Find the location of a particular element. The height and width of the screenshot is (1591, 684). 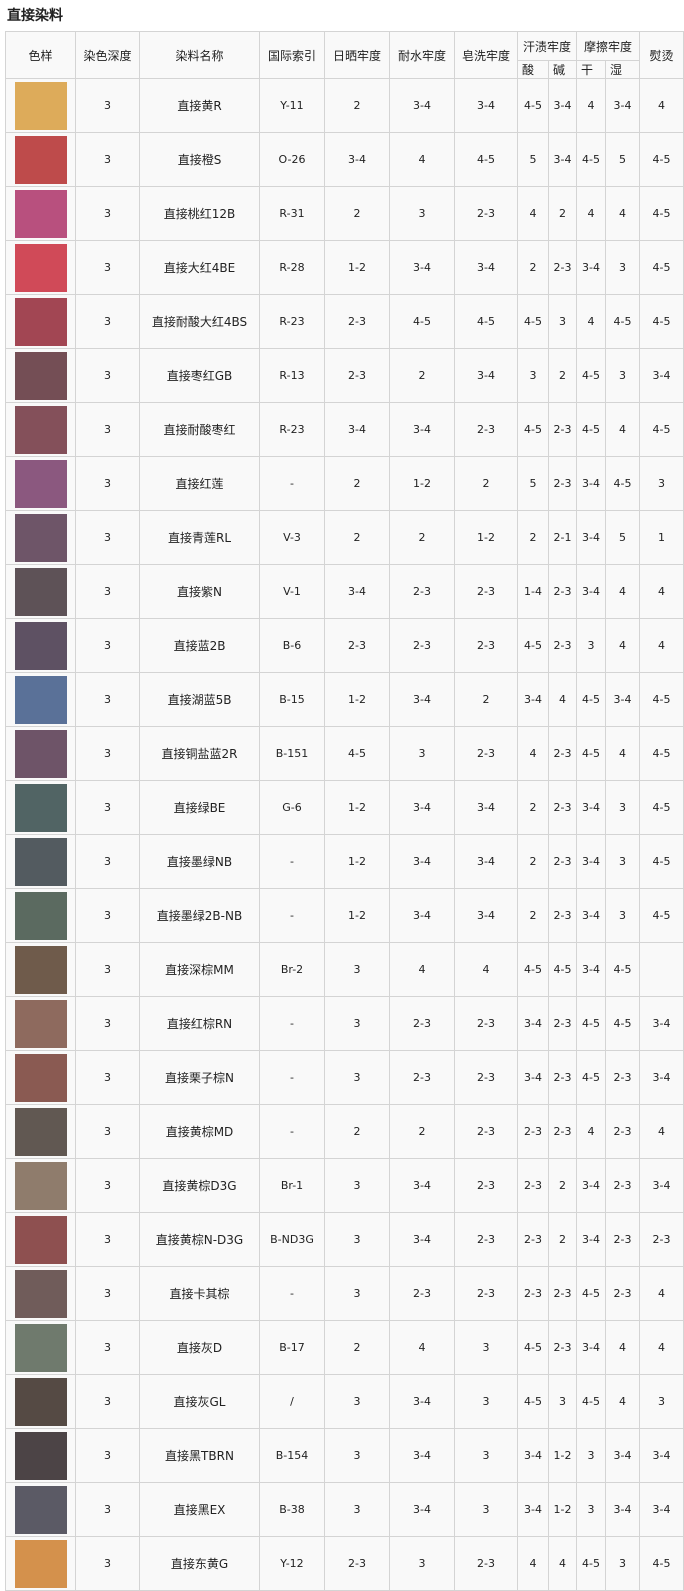

table-row: 3 直接墨绿2B-NB -1-2 3-4 3-4 2 2-3 3-4 3 4-5 is located at coordinates (344, 915).